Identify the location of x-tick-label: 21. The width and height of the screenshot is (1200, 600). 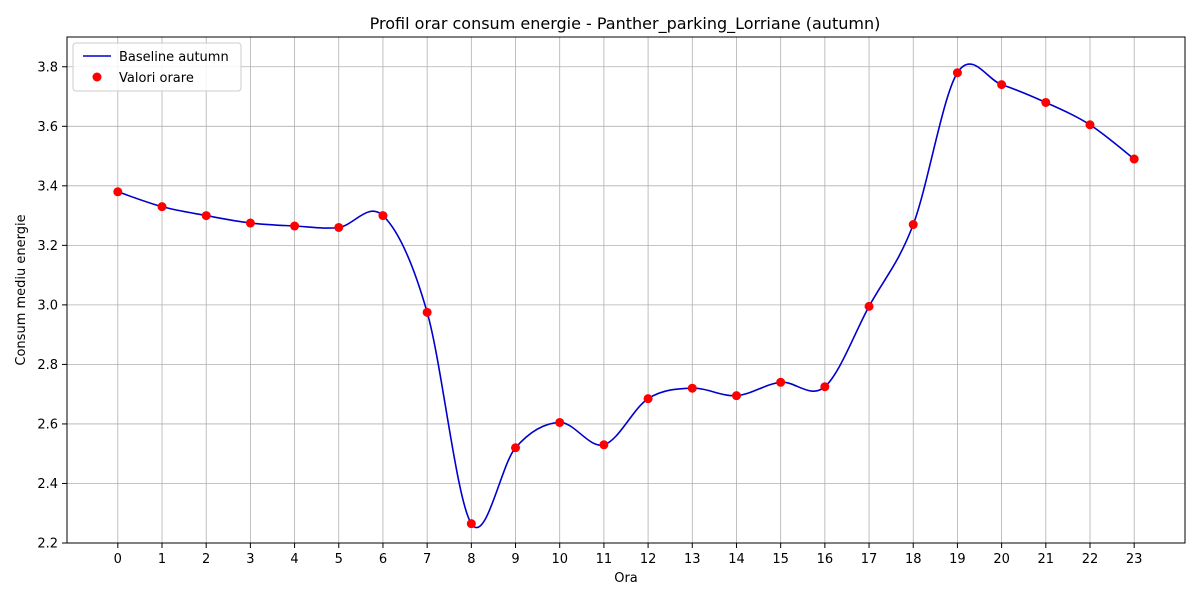
(1046, 559).